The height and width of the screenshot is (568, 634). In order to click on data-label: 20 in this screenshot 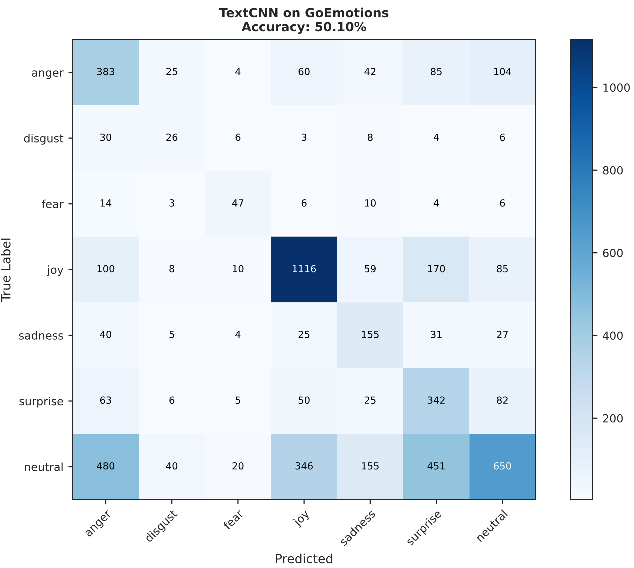, I will do `click(238, 466)`.